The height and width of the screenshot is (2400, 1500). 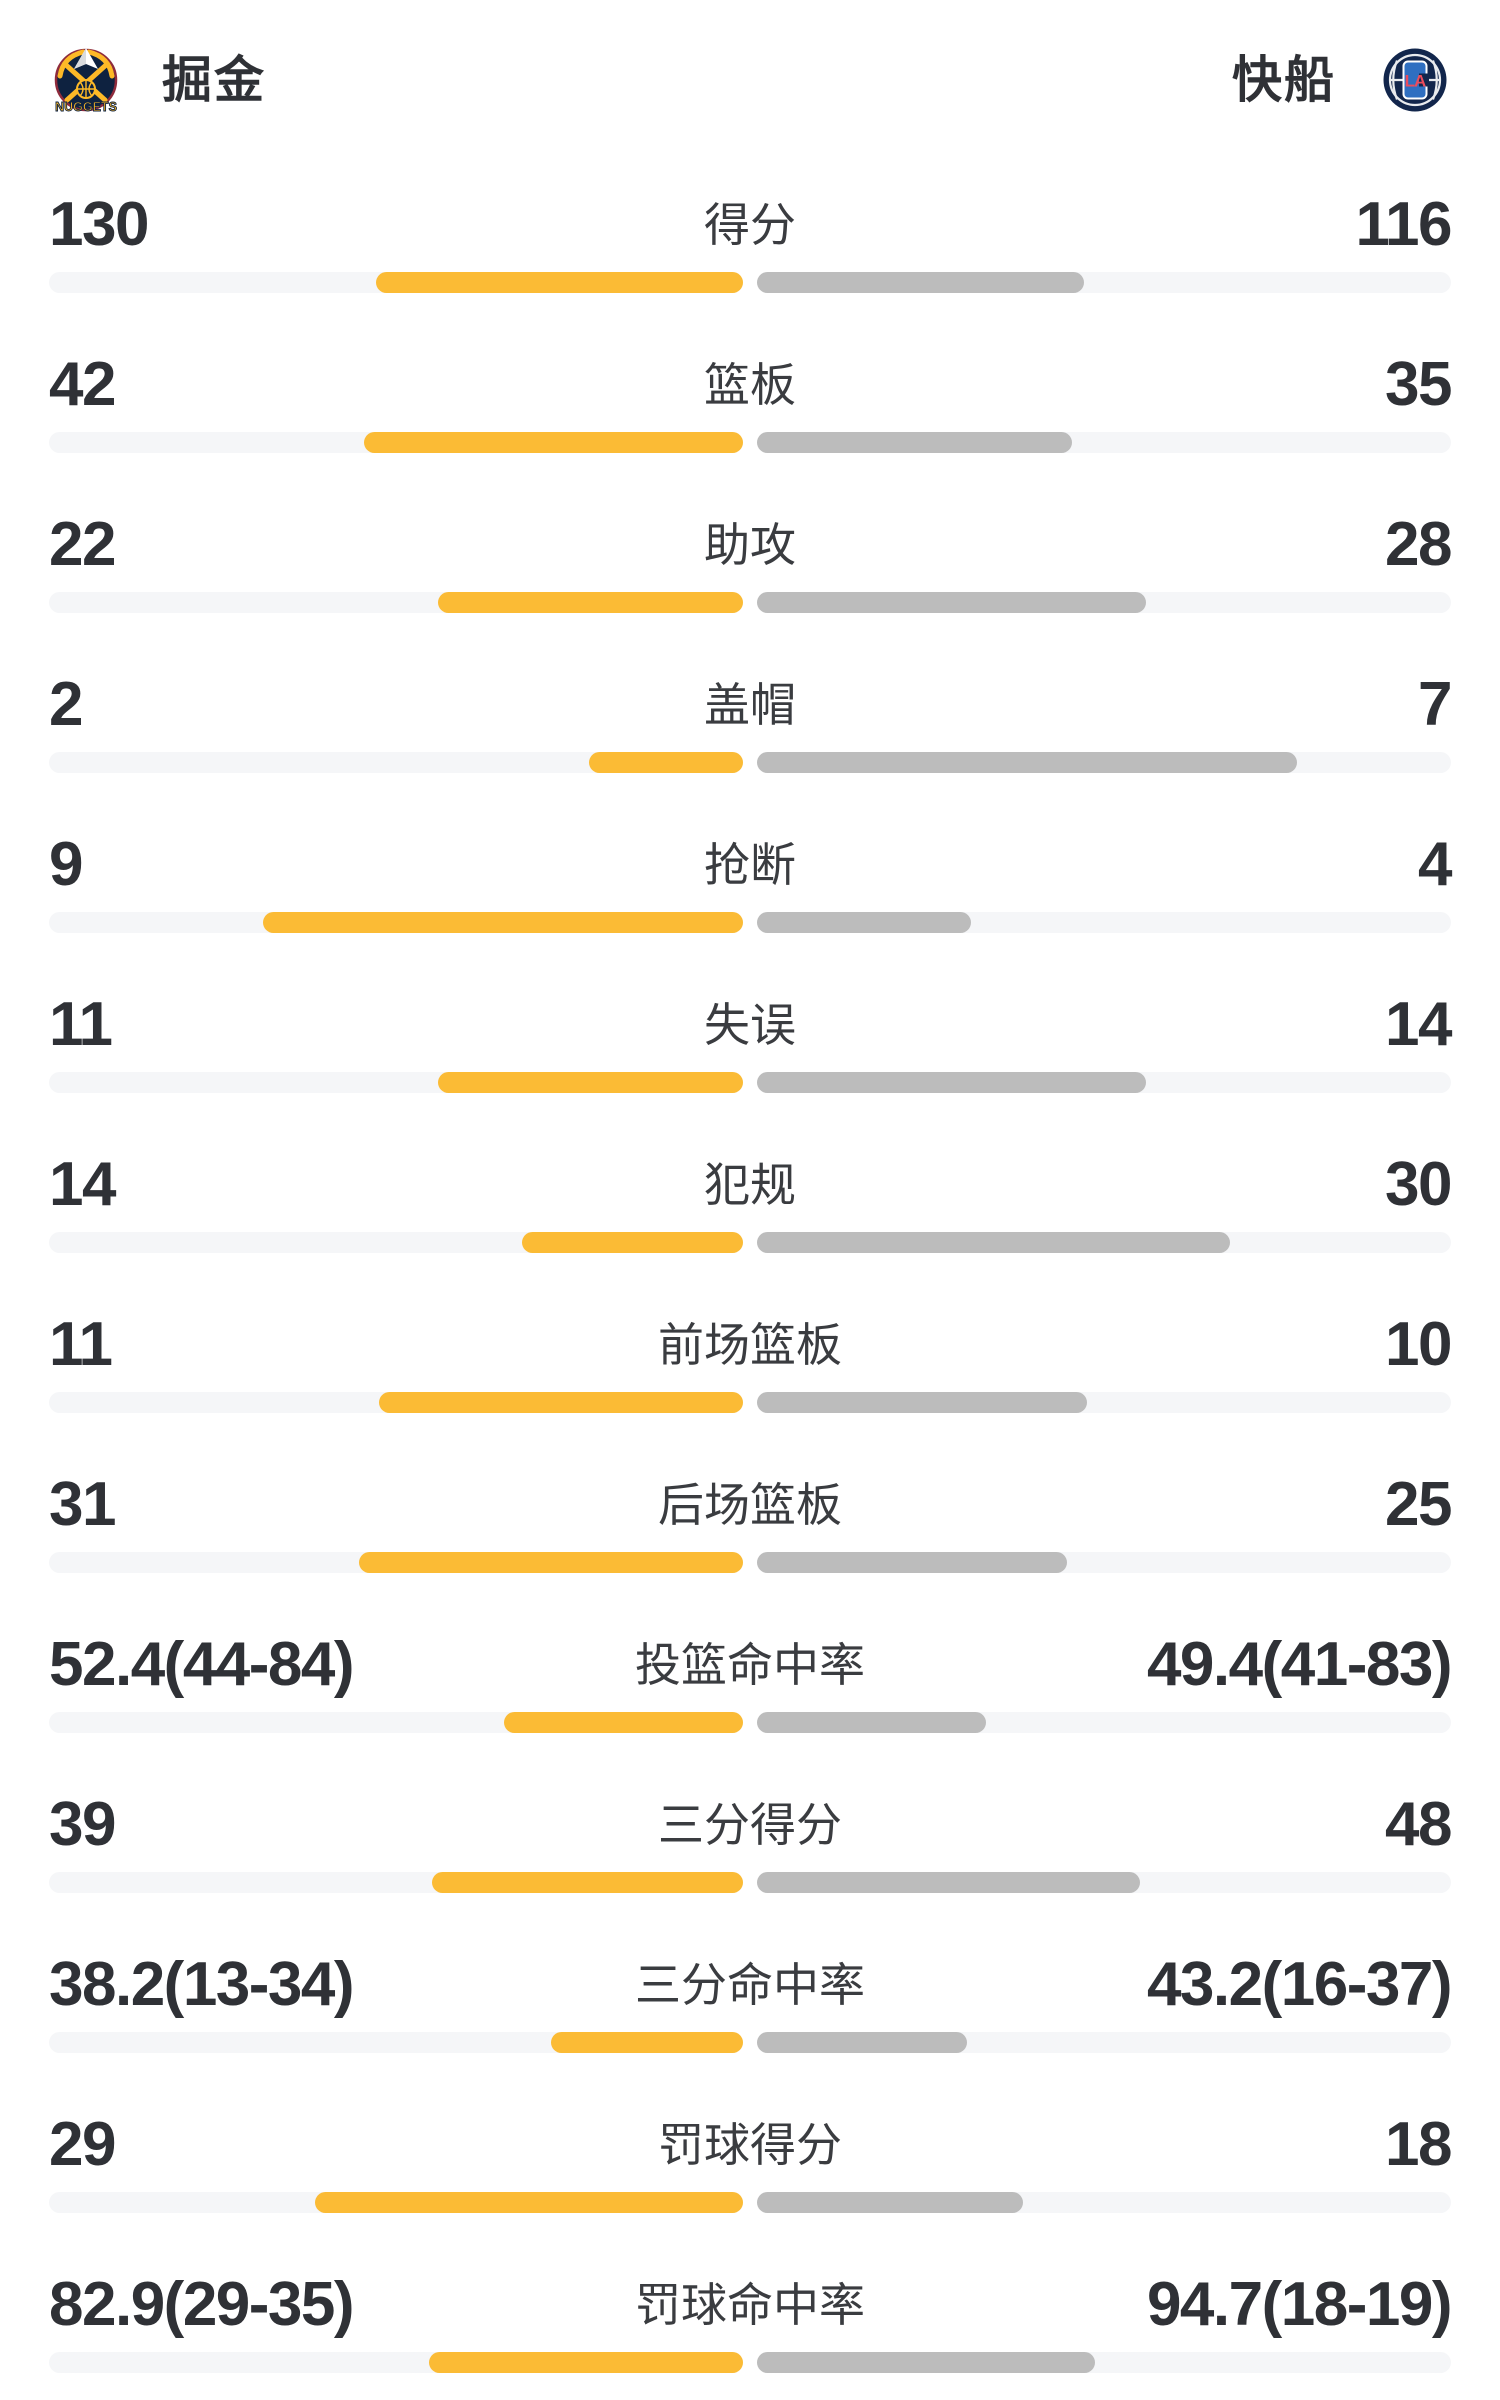 I want to click on stat-line: 11 失误 14, so click(x=750, y=1024).